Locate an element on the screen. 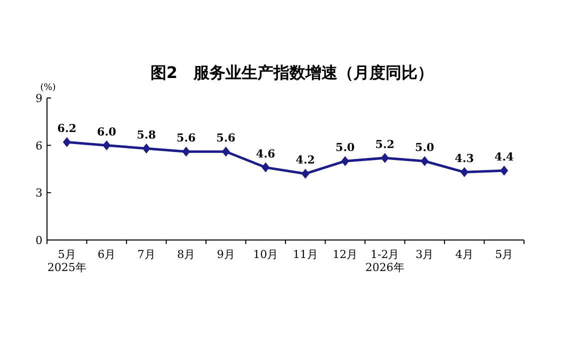 The image size is (584, 346). x-tick-label: 9月 is located at coordinates (225, 254).